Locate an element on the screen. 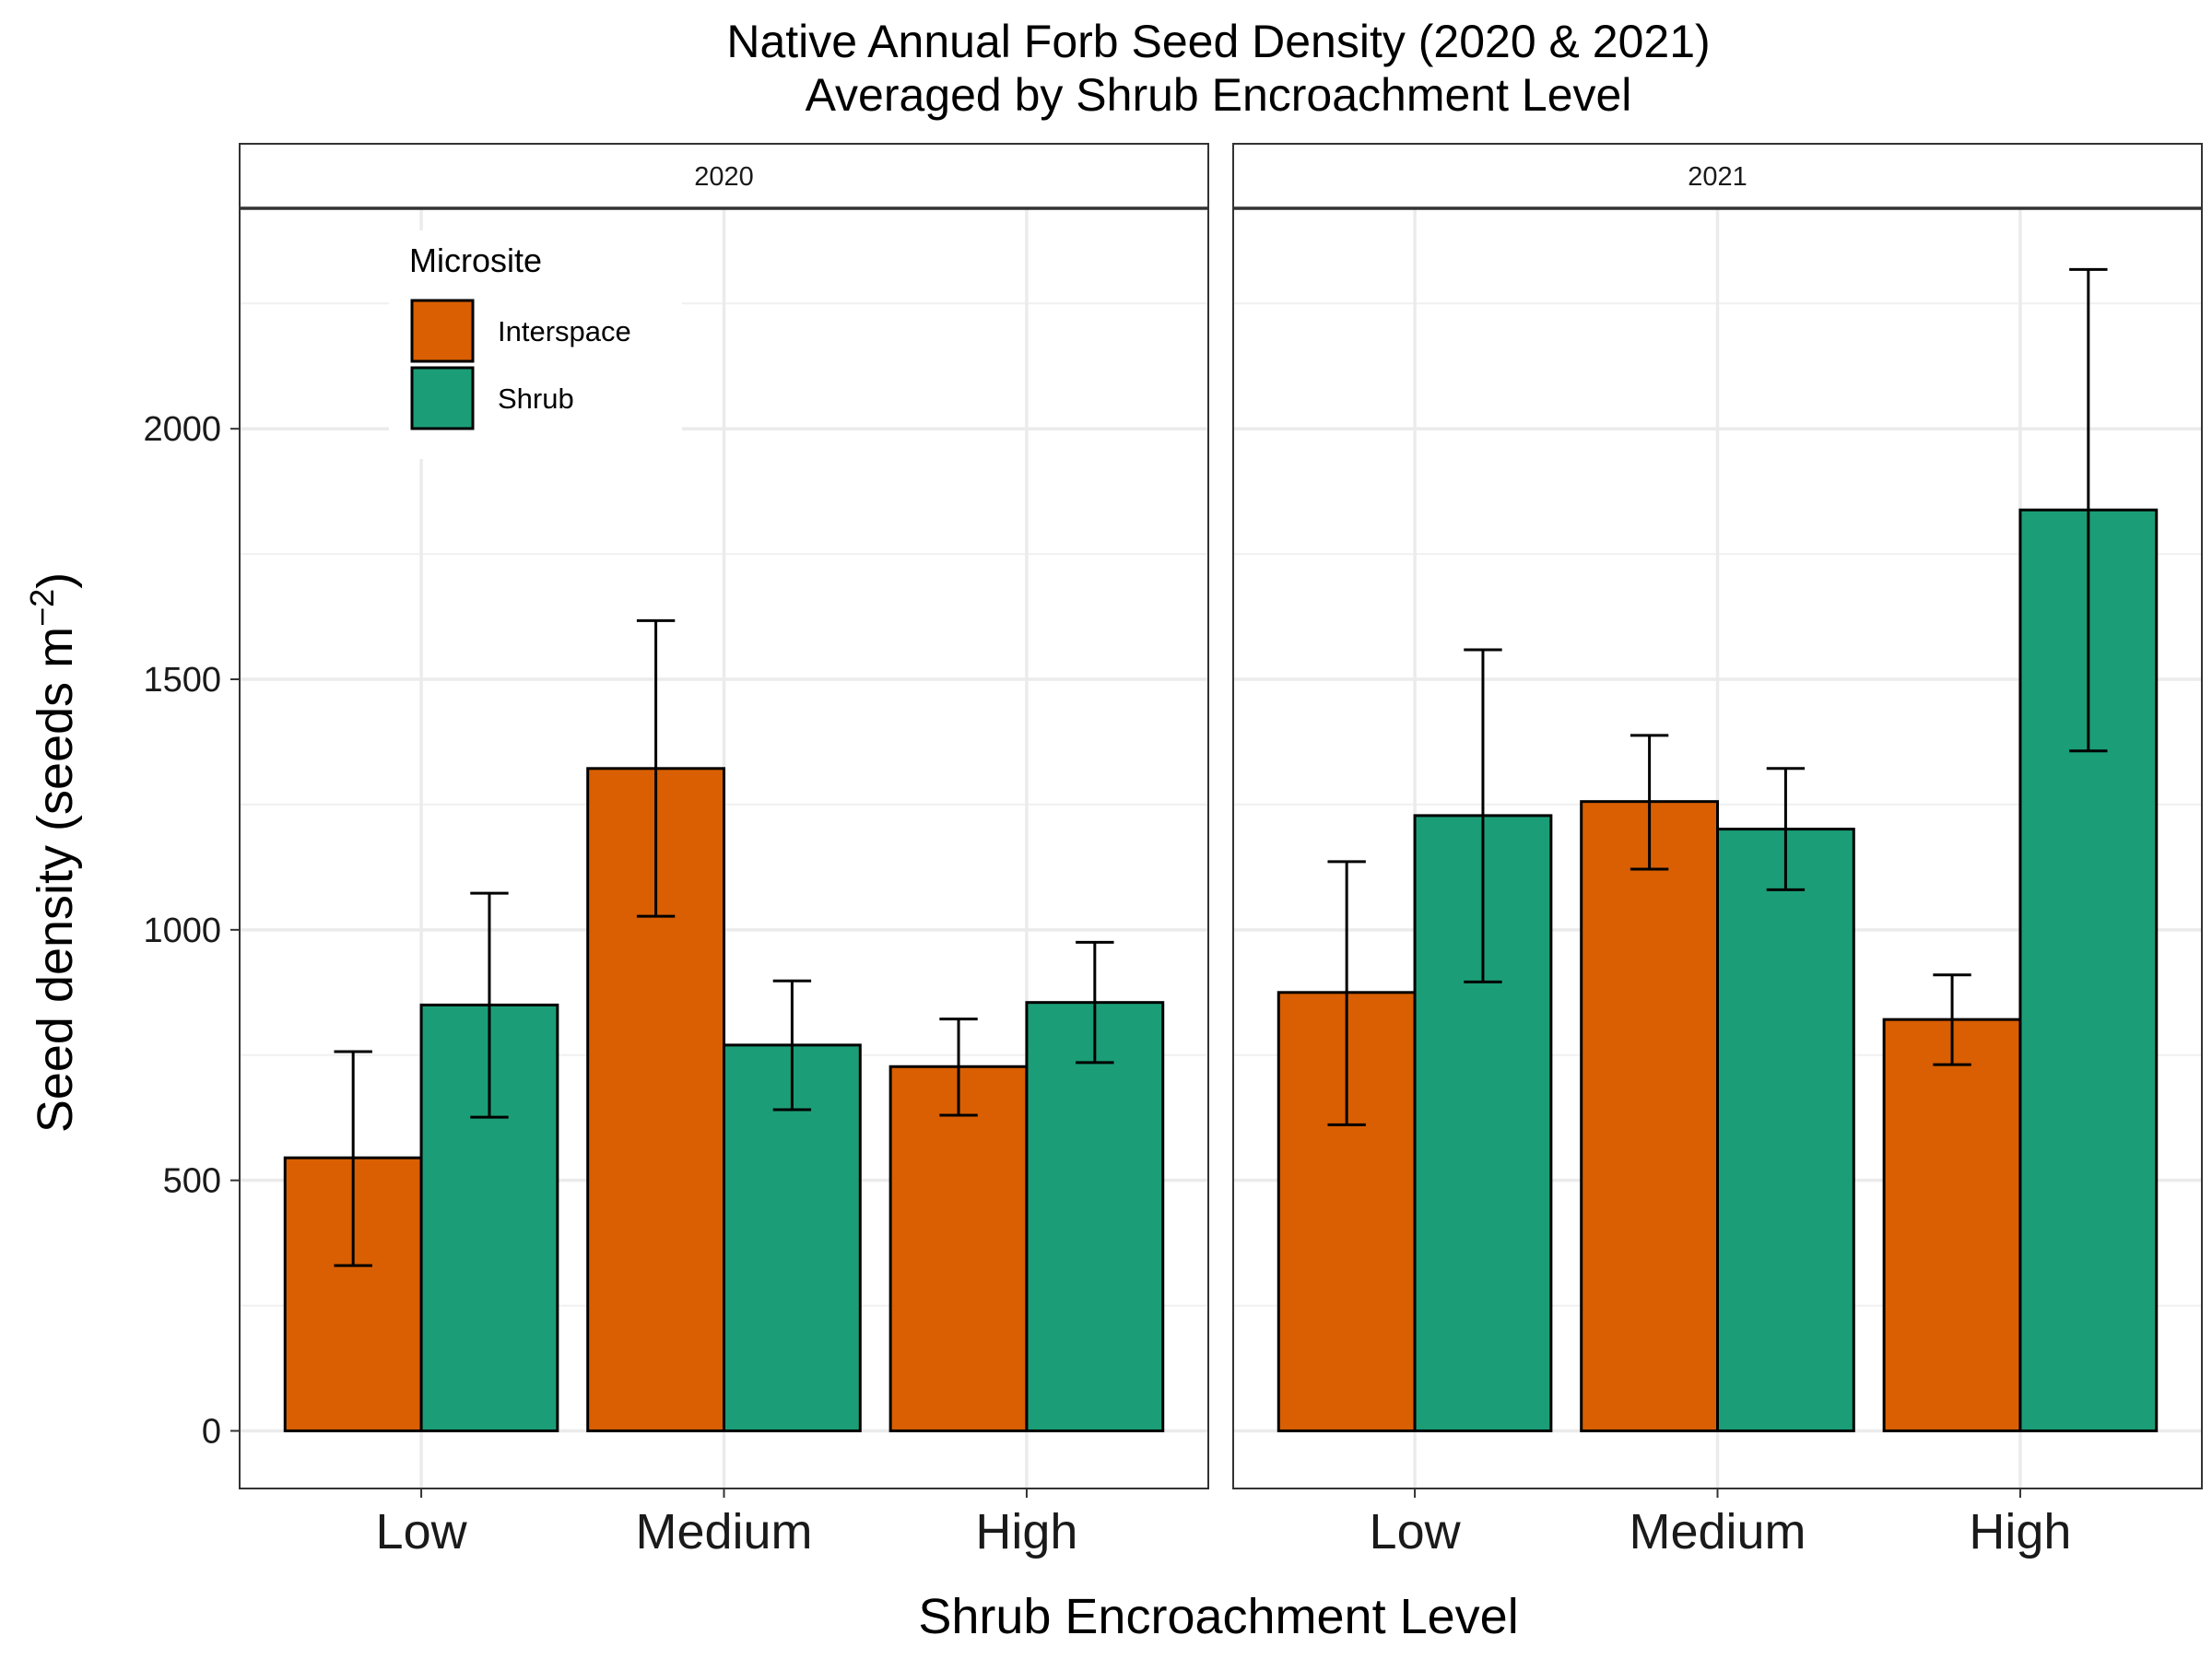 This screenshot has width=2212, height=1659. y-axis-title-close: ) is located at coordinates (55, 580).